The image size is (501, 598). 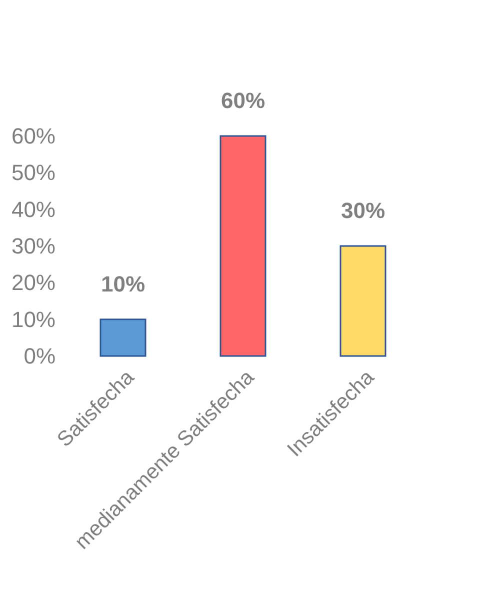 I want to click on y-tick-label: 30%, so click(x=33, y=246).